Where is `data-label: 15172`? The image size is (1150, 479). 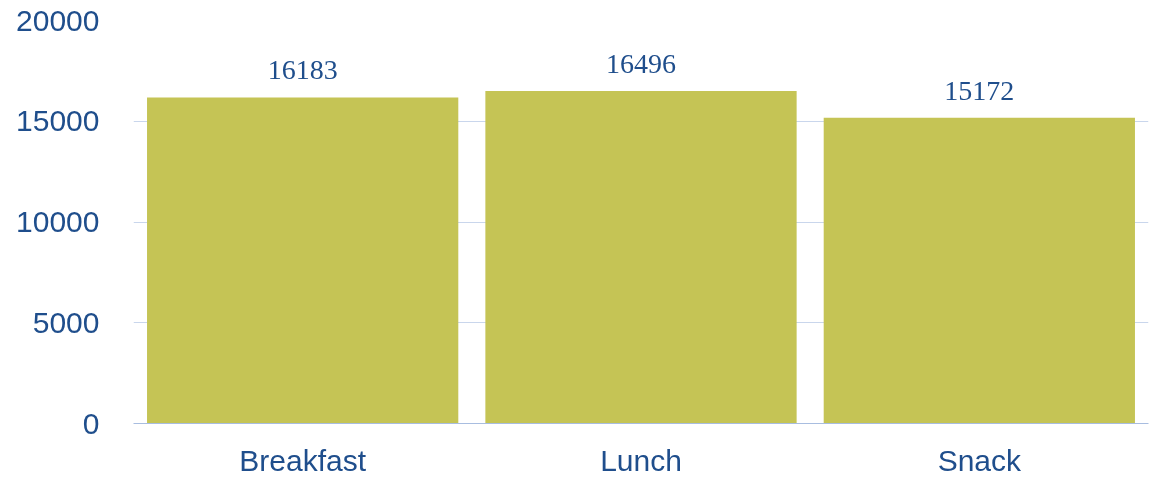 data-label: 15172 is located at coordinates (979, 90).